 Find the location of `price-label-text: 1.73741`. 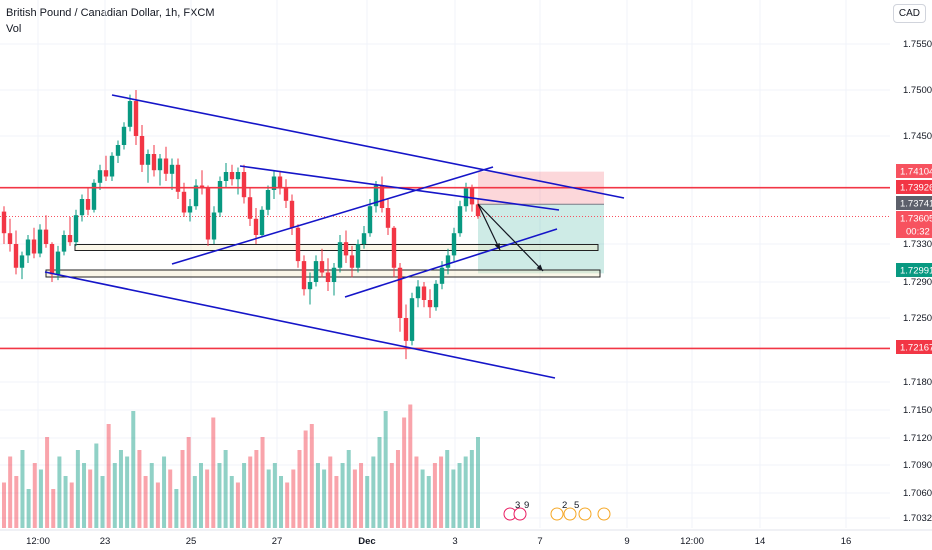

price-label-text: 1.73741 is located at coordinates (916, 204).